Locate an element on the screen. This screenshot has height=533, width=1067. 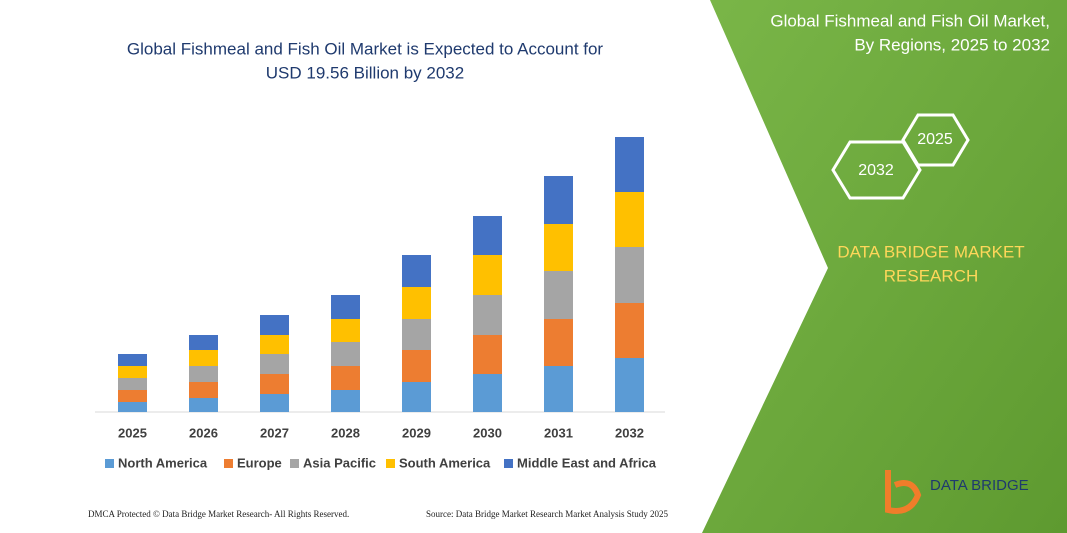
x-tick-label: 2028 is located at coordinates (345, 432).